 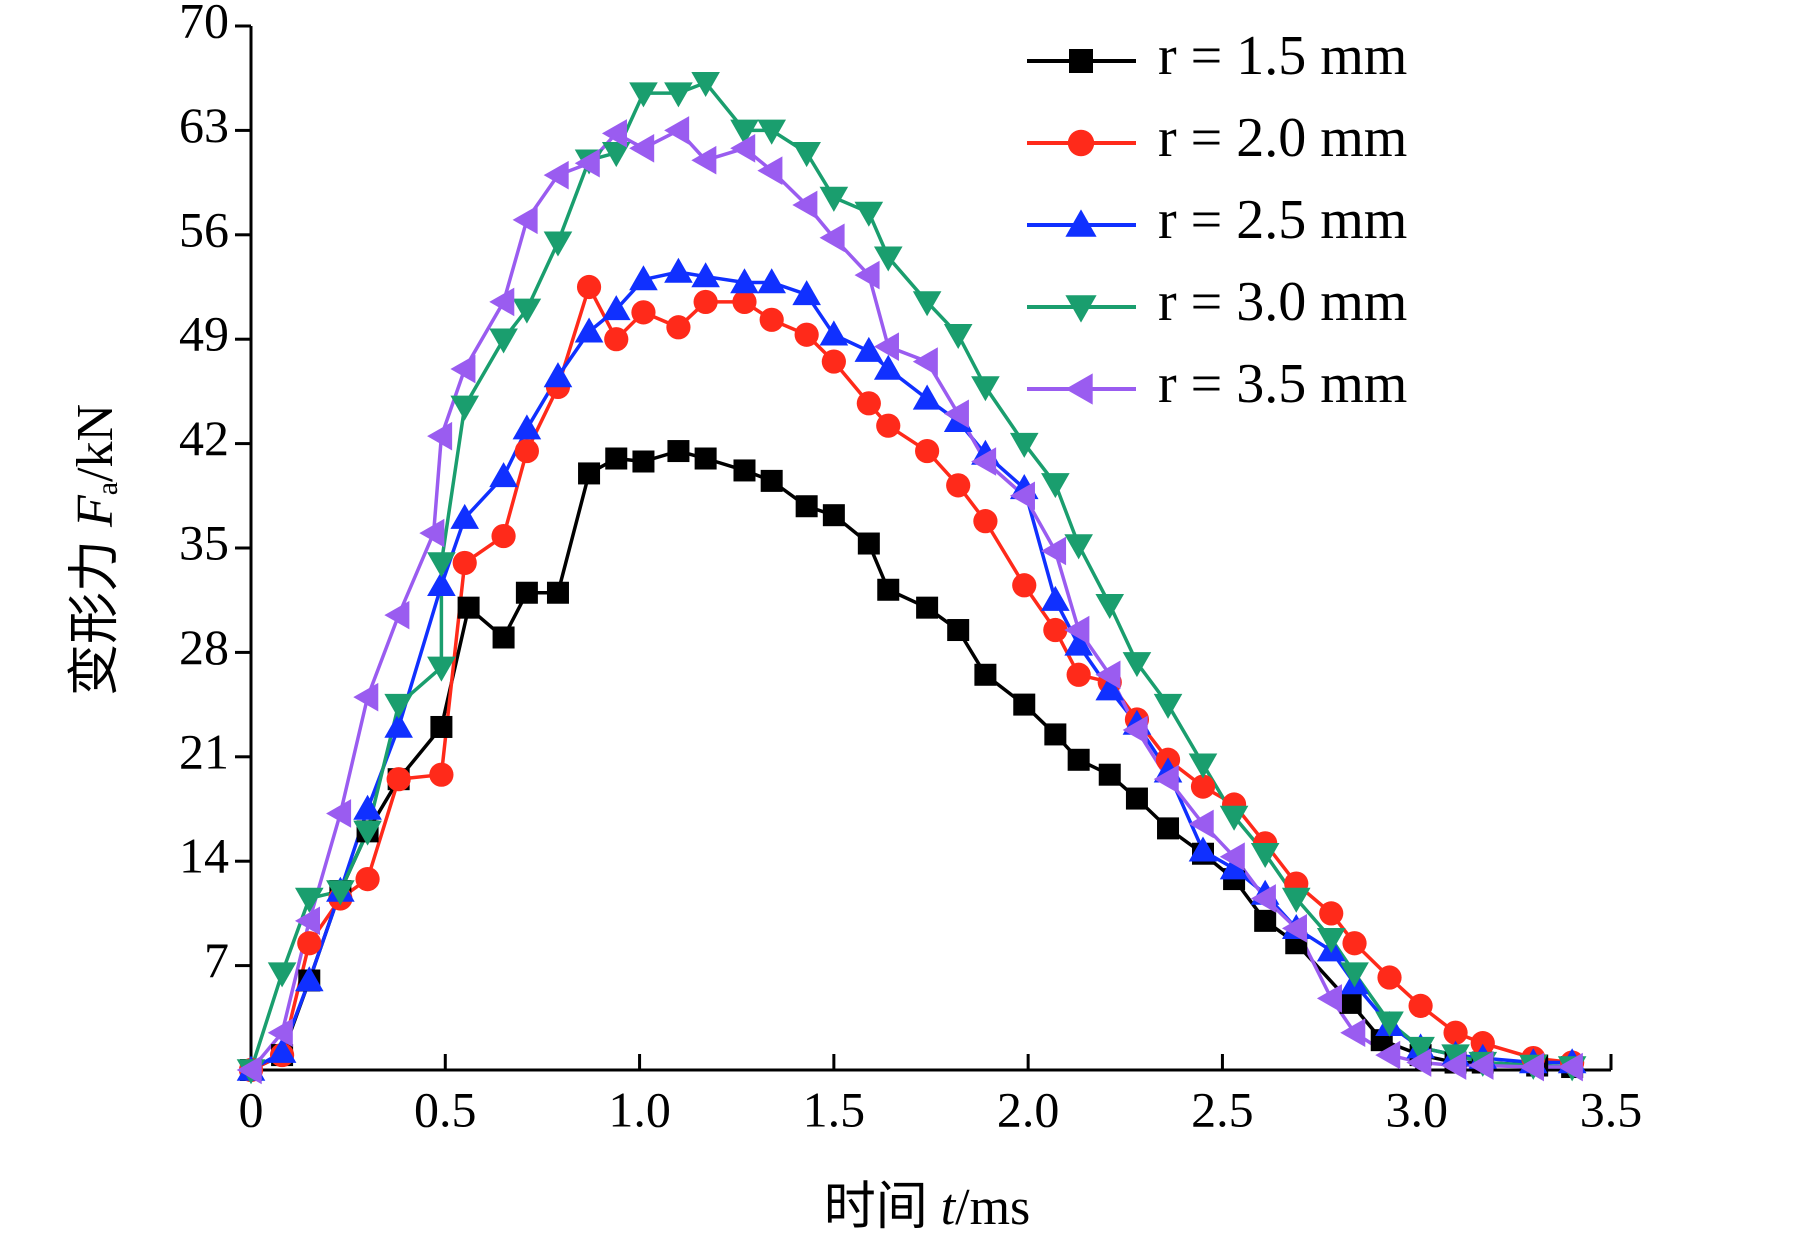 I want to click on x-label-text: 时间, so click(x=876, y=1206).